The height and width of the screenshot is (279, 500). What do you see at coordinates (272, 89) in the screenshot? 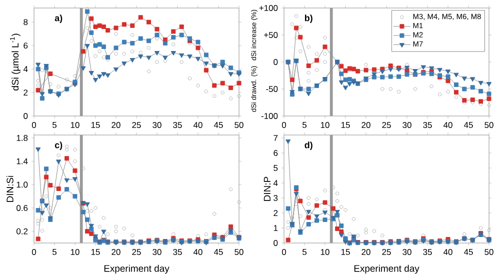
I see `y-tick-label: -50` at bounding box center [272, 89].